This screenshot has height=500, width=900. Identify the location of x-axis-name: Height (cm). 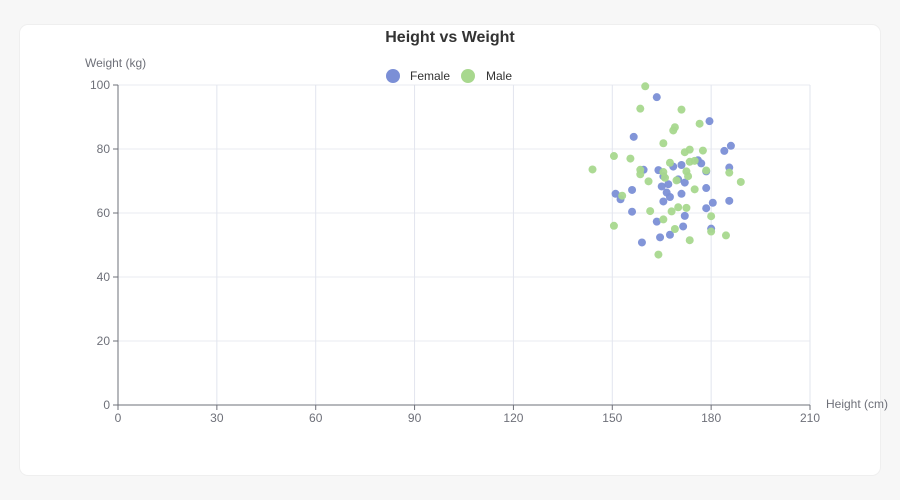
(857, 404).